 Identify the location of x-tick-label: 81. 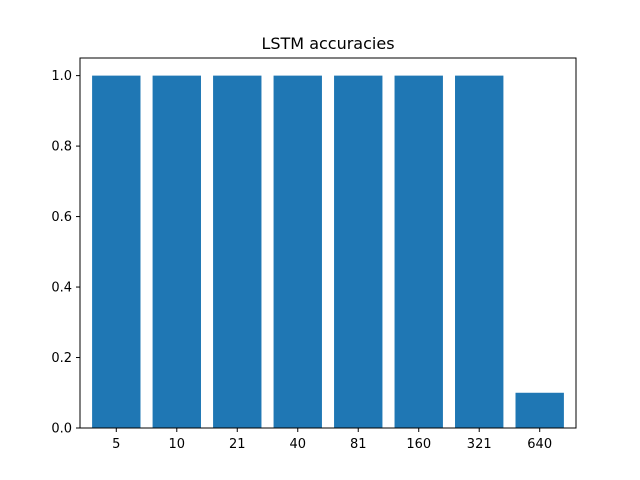
(358, 444).